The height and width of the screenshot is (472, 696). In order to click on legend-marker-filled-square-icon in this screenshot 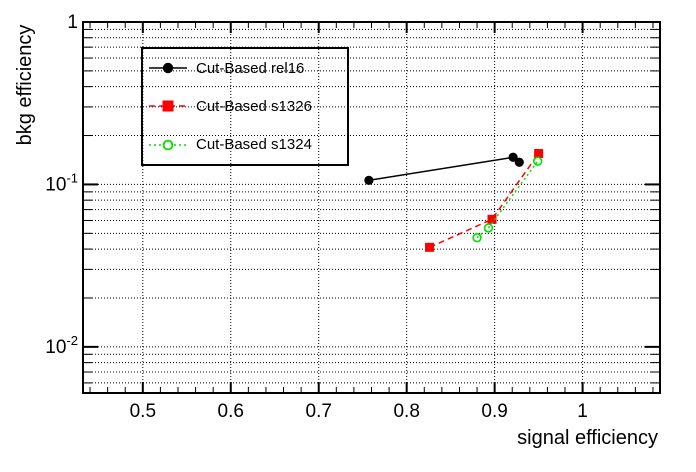, I will do `click(168, 106)`.